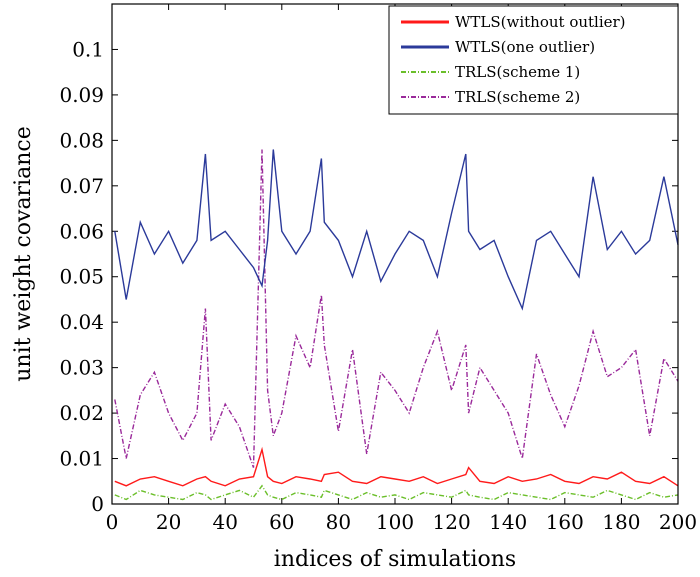  Describe the element at coordinates (23, 253) in the screenshot. I see `y-axis-label: unit weight covariance` at that location.